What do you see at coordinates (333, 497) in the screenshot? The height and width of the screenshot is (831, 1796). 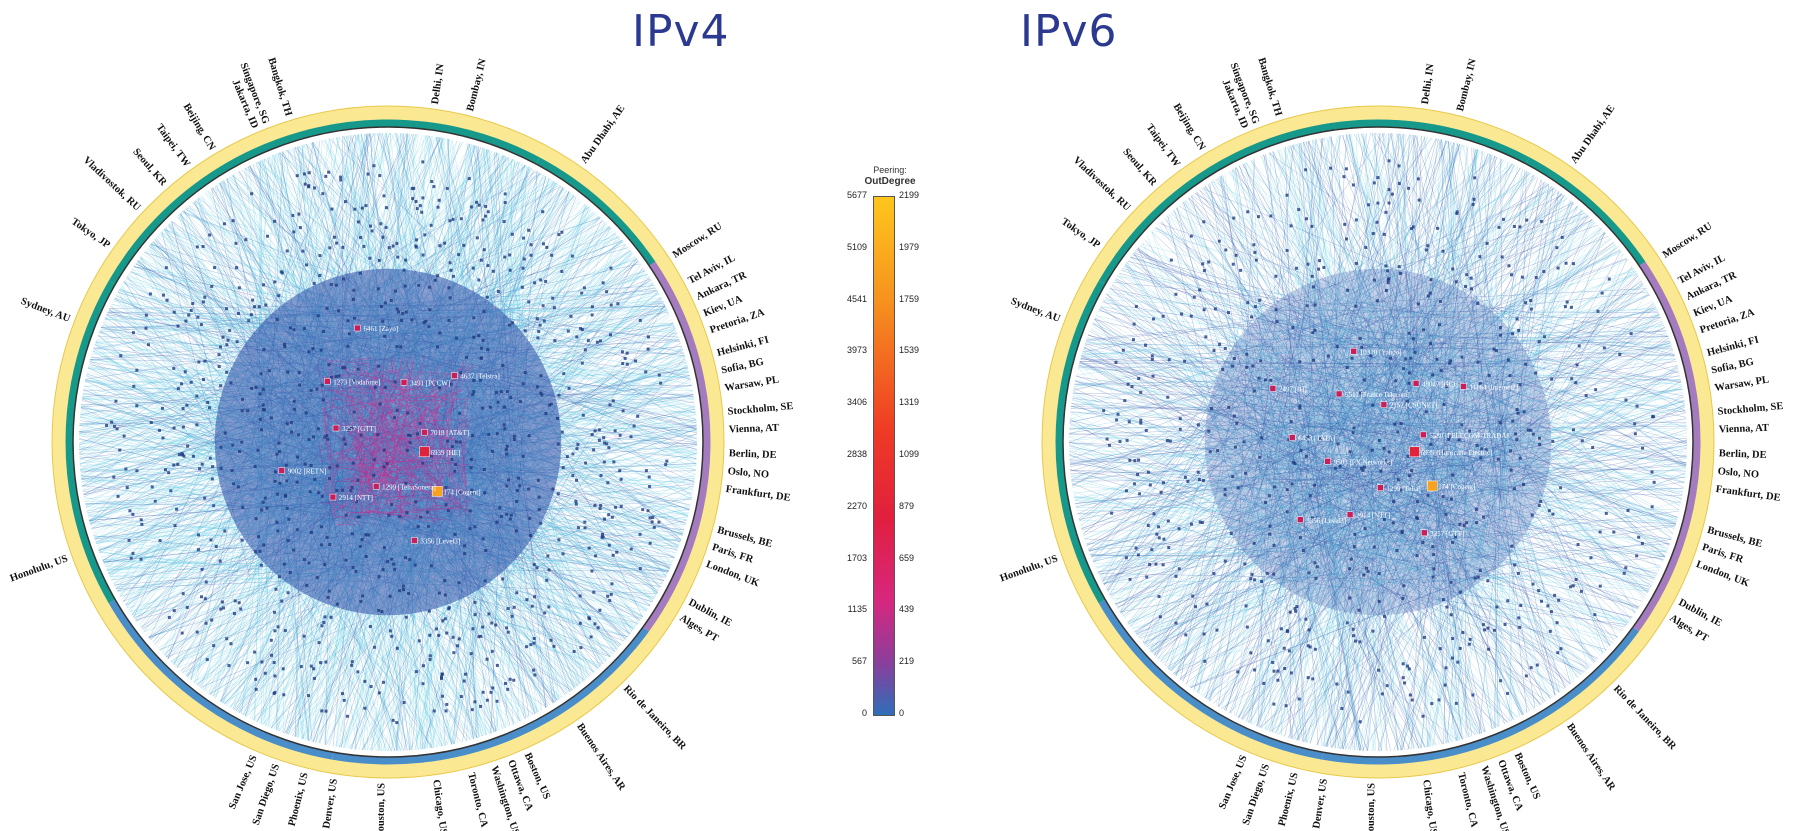 I see `as-node-marker` at bounding box center [333, 497].